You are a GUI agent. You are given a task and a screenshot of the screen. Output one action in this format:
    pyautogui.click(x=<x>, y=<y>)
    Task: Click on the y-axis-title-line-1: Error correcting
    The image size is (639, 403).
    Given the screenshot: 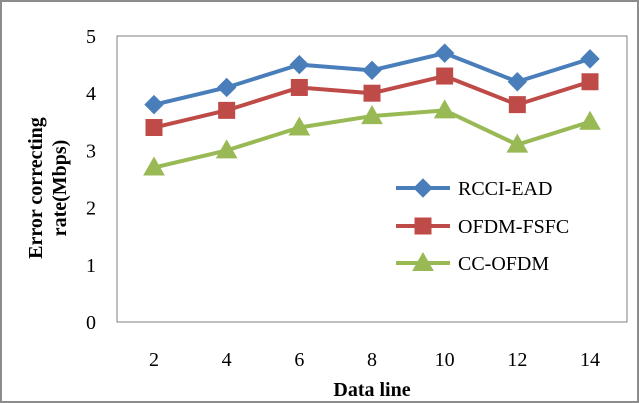 What is the action you would take?
    pyautogui.click(x=36, y=188)
    